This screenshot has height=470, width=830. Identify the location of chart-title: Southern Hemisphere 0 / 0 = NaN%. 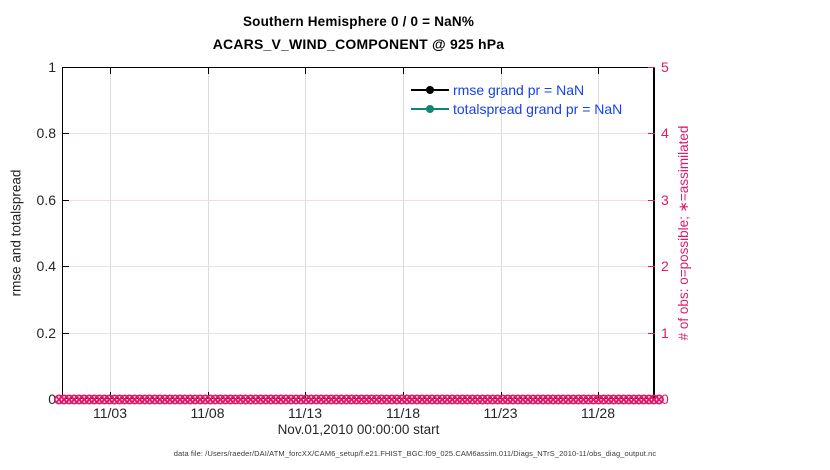
(358, 21).